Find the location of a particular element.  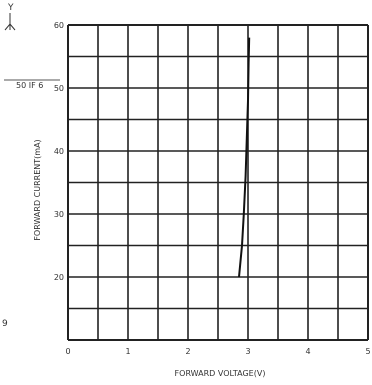

series-line is located at coordinates (244, 157).